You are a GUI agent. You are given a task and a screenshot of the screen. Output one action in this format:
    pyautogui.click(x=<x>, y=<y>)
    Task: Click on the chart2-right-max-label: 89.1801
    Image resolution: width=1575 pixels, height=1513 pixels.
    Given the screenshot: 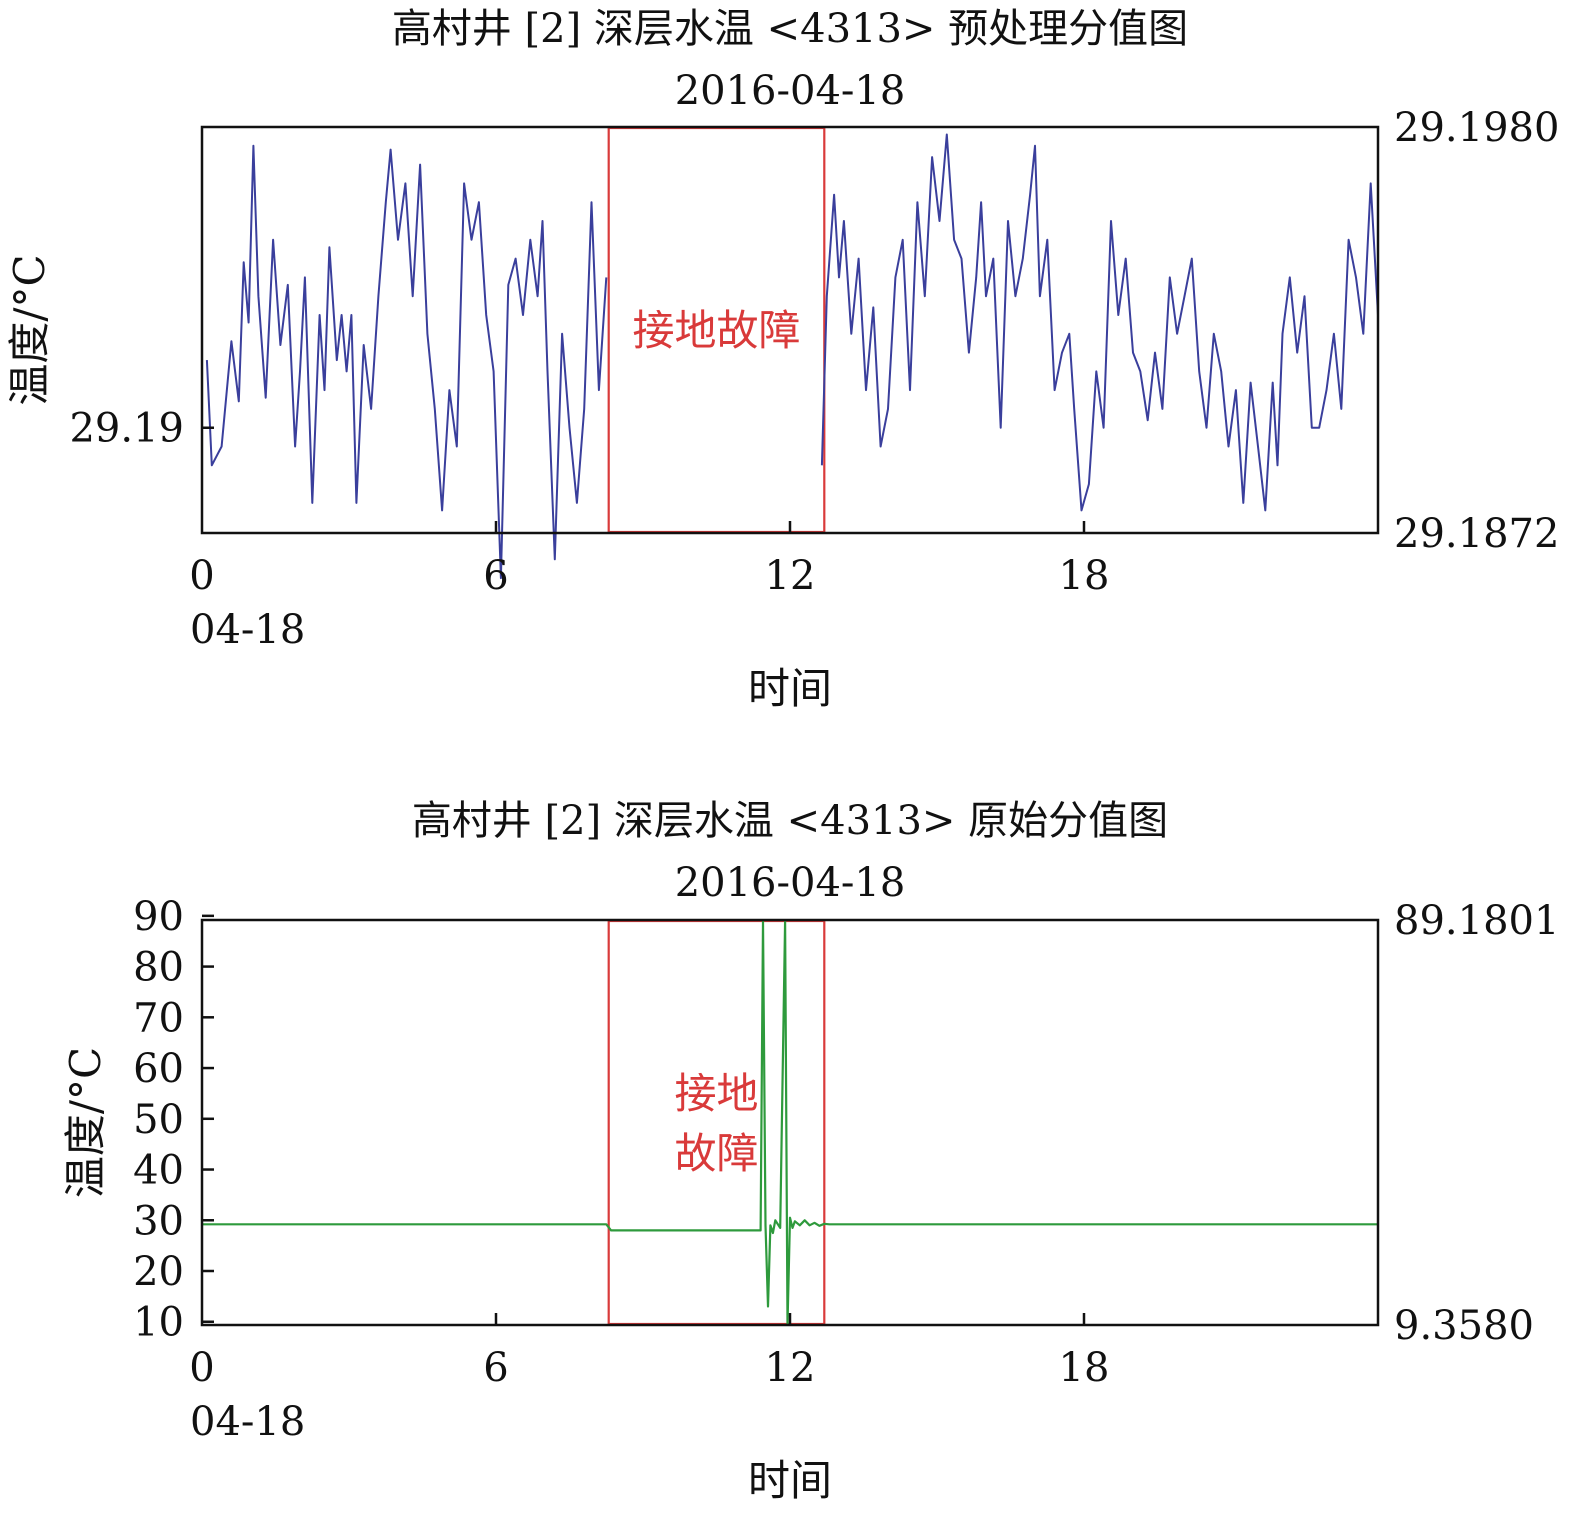 What is the action you would take?
    pyautogui.click(x=1476, y=921)
    